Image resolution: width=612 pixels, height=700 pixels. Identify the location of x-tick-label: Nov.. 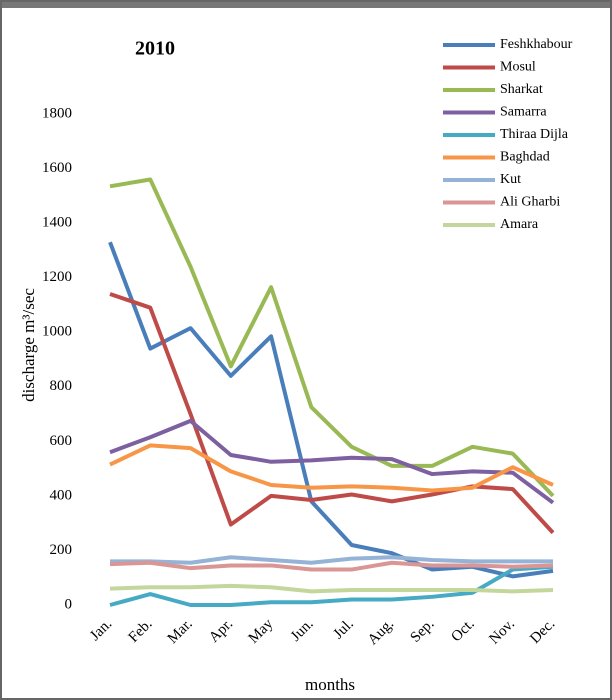
(502, 632).